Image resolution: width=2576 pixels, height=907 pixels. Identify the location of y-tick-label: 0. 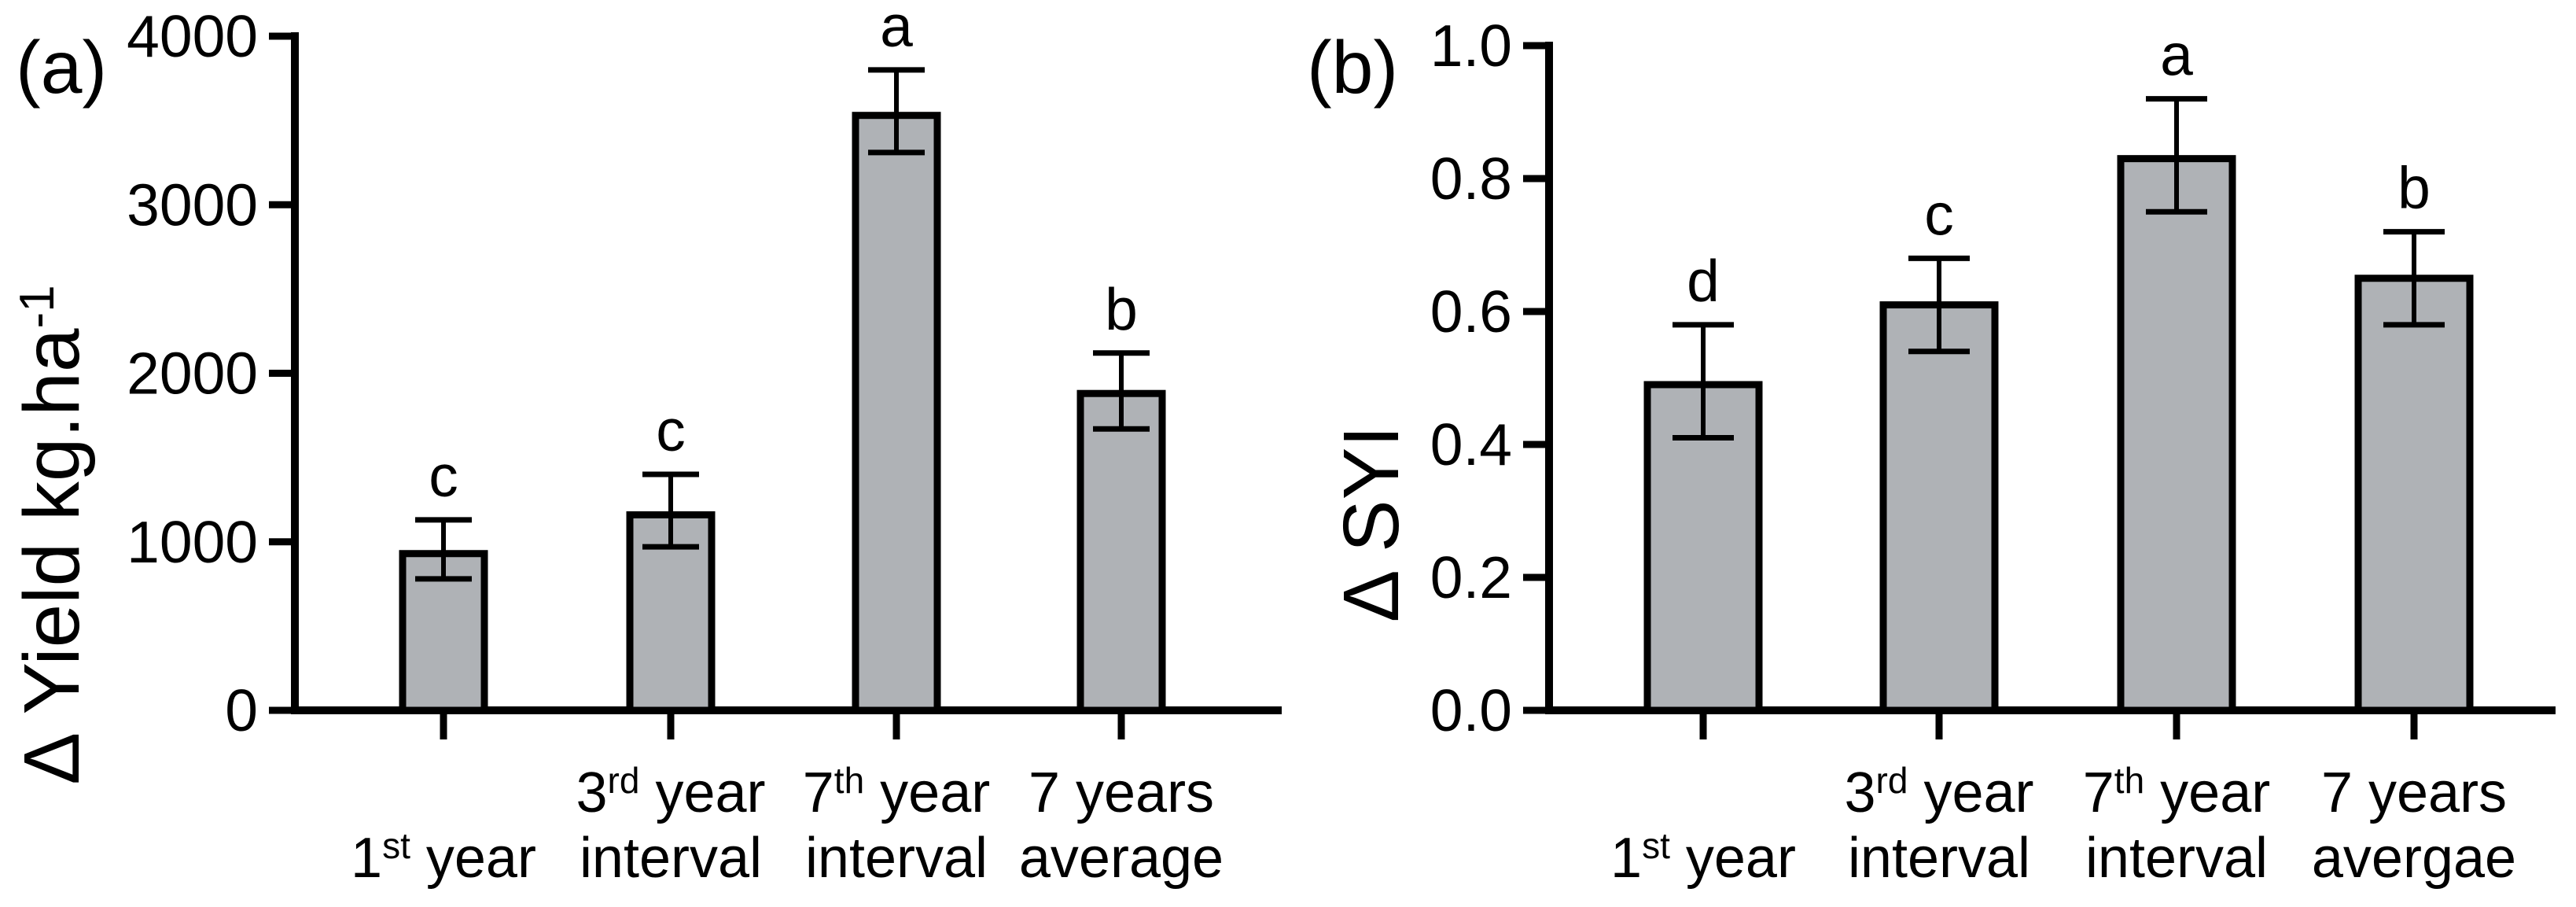
(241, 710).